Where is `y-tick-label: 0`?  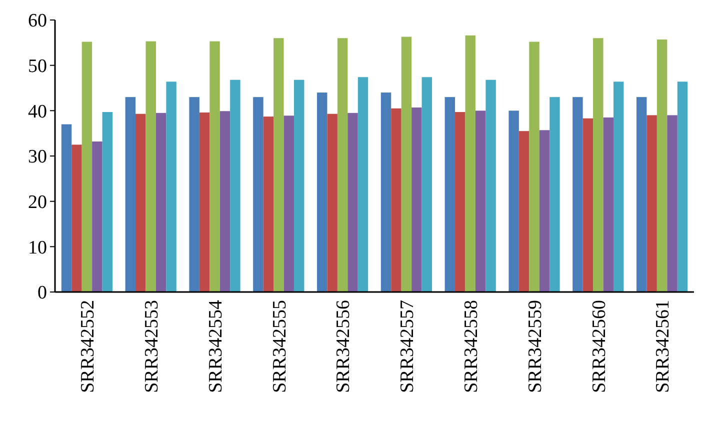 y-tick-label: 0 is located at coordinates (42, 293).